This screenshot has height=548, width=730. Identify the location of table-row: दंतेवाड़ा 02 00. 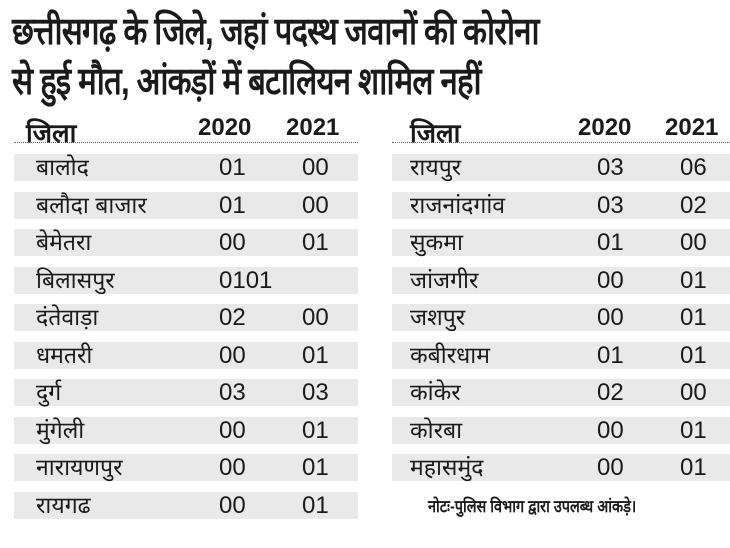
(186, 317).